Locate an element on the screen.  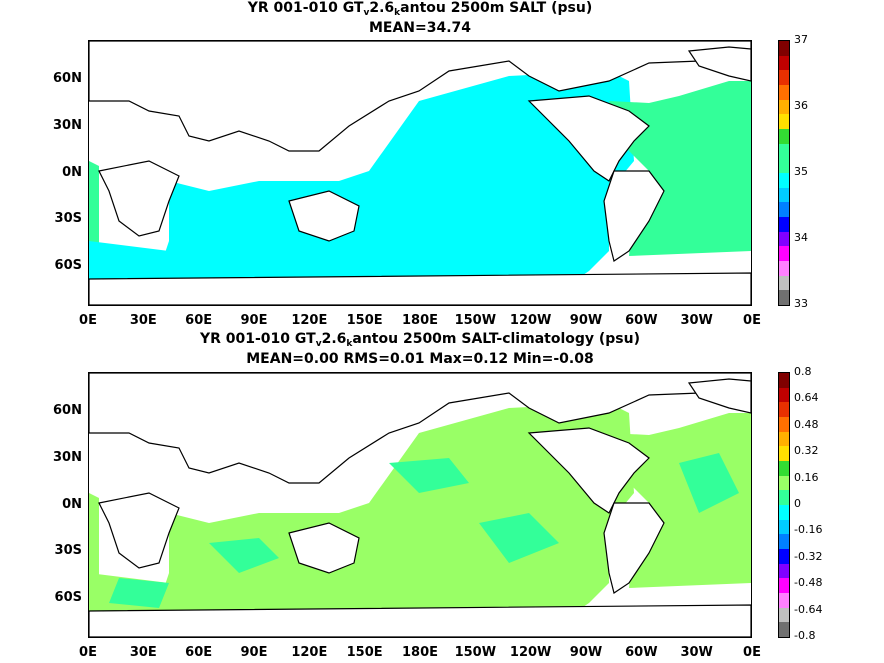
colorbar-label: -0.48 is located at coordinates (808, 583).